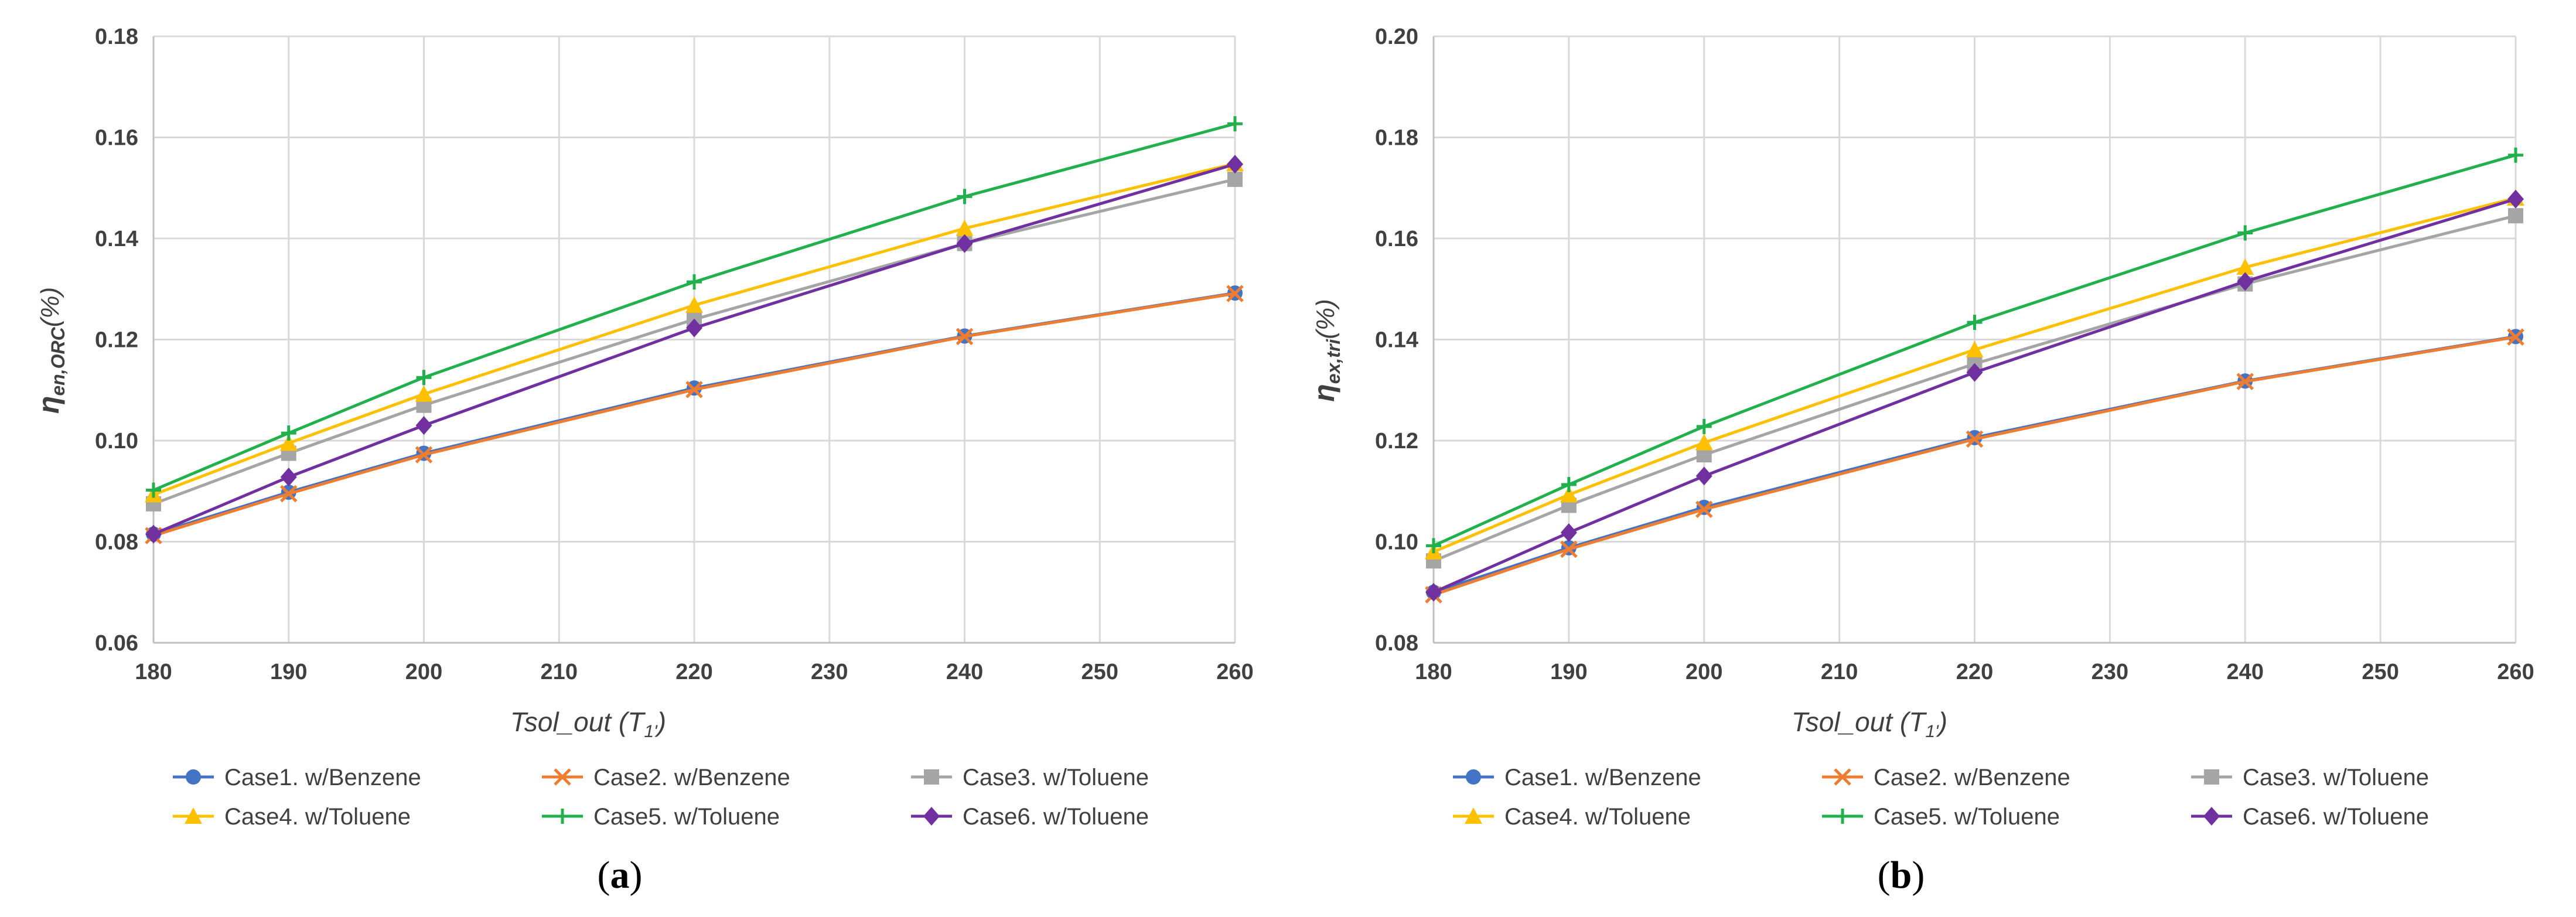 This screenshot has width=2576, height=917. I want to click on y-axis-label: ηex,tri(%), so click(1326, 350).